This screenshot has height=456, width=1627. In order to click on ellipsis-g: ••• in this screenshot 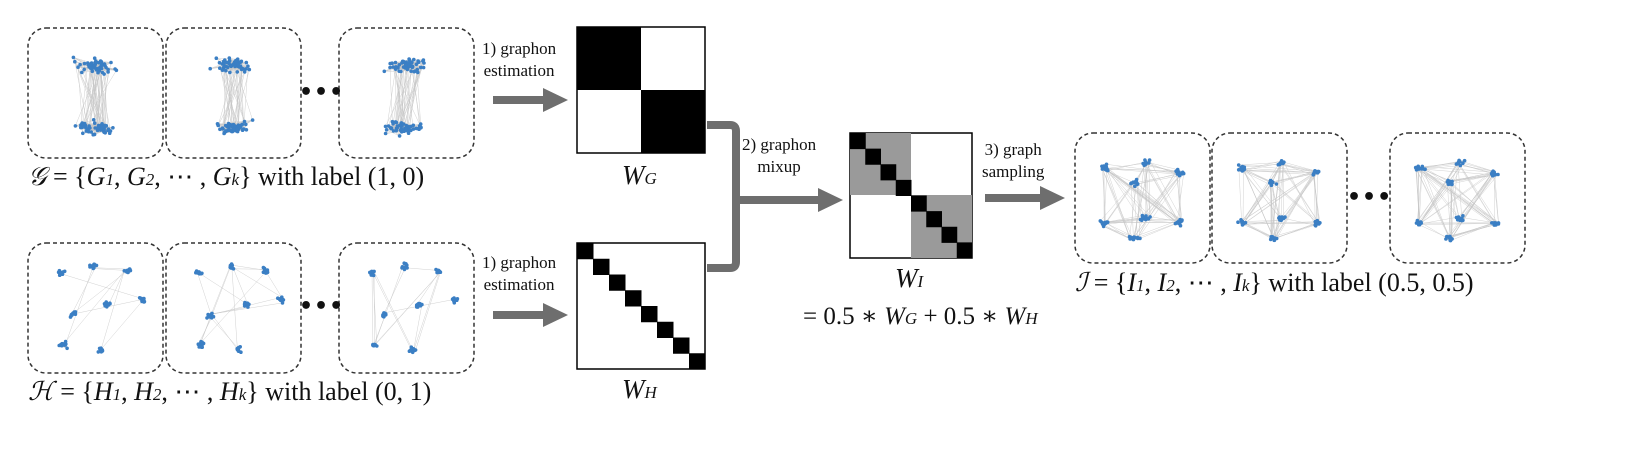, I will do `click(321, 92)`.